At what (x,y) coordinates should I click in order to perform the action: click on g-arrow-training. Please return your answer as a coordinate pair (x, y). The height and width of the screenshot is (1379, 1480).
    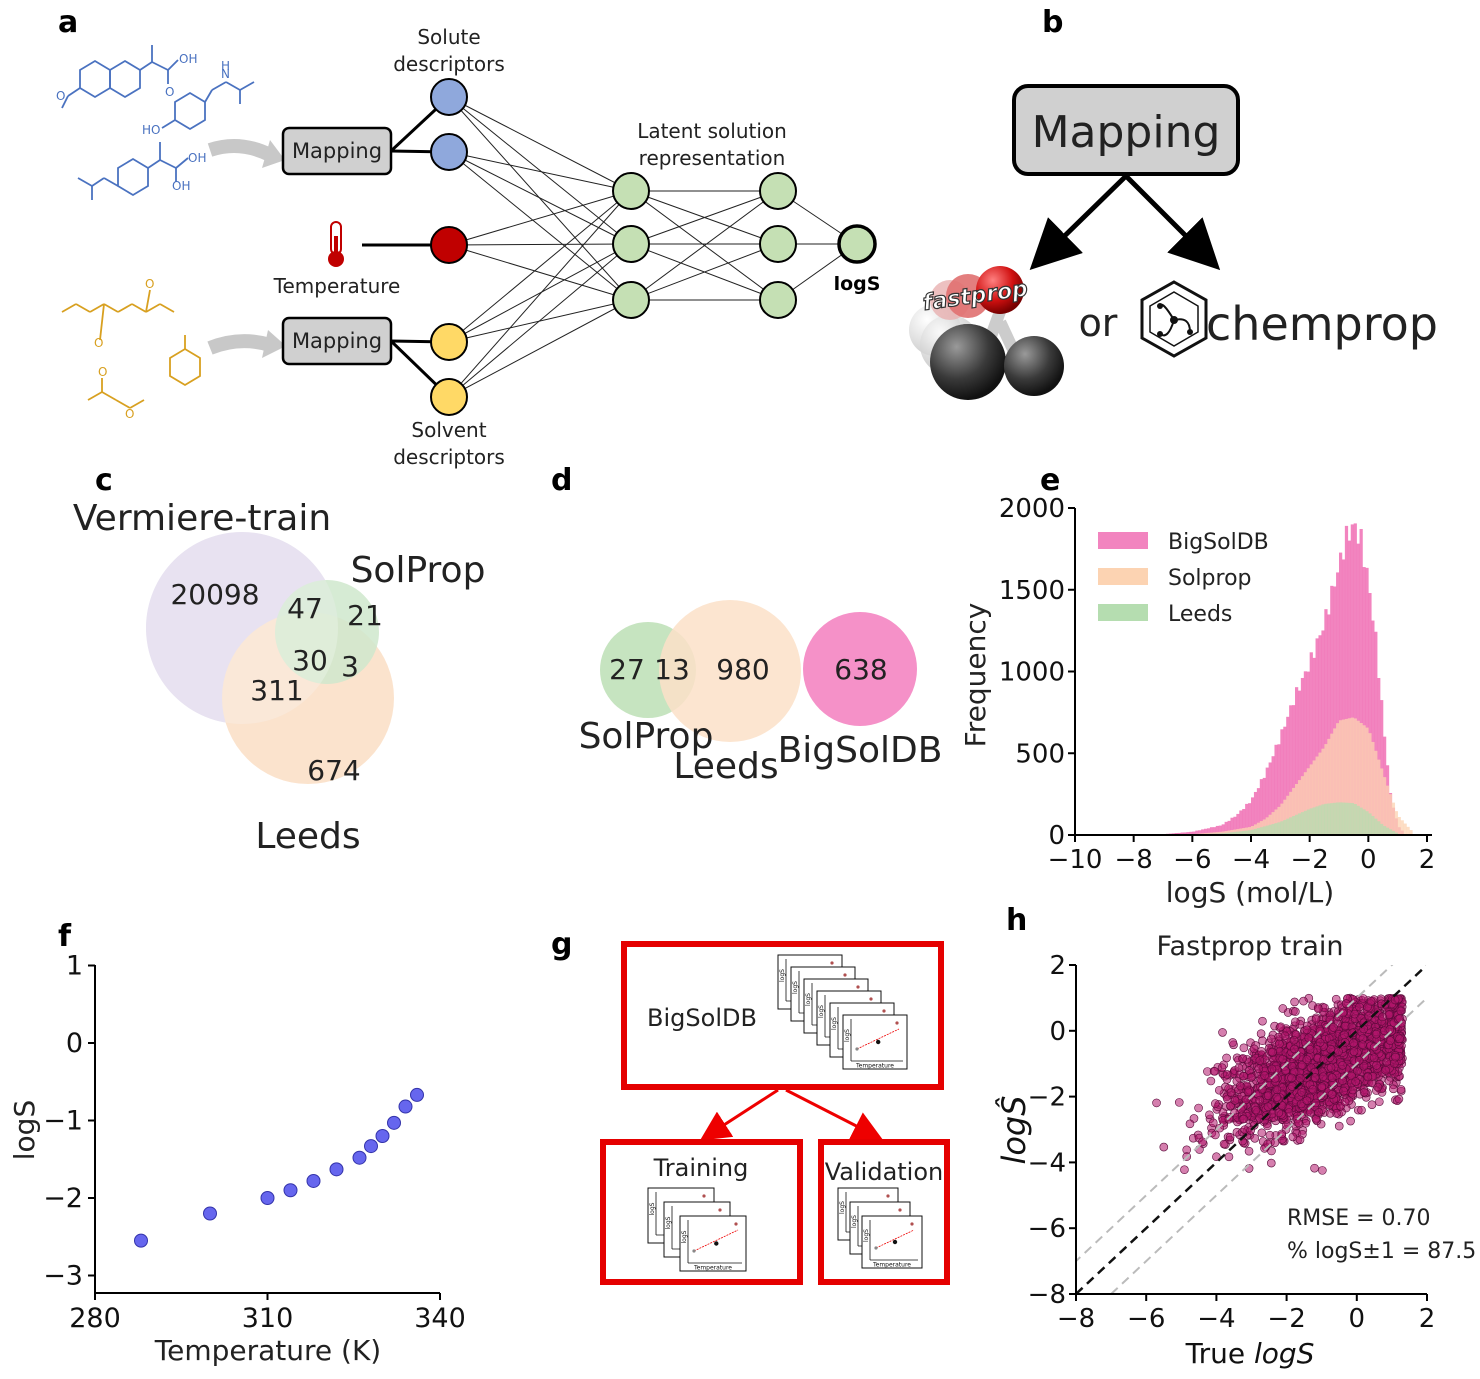
    Looking at the image, I should click on (739, 1114).